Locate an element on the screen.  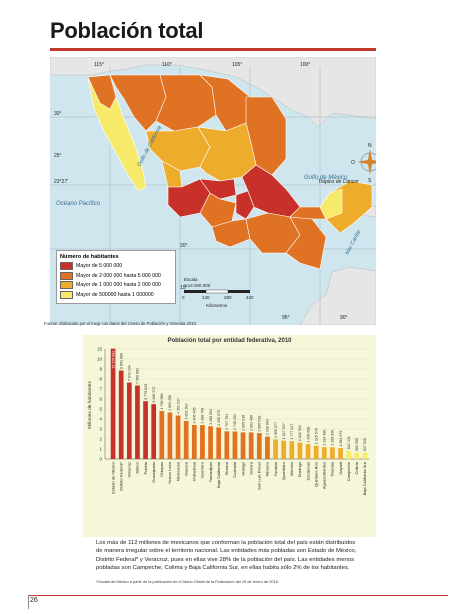
lat-label: 30° is located at coordinates (58, 114).